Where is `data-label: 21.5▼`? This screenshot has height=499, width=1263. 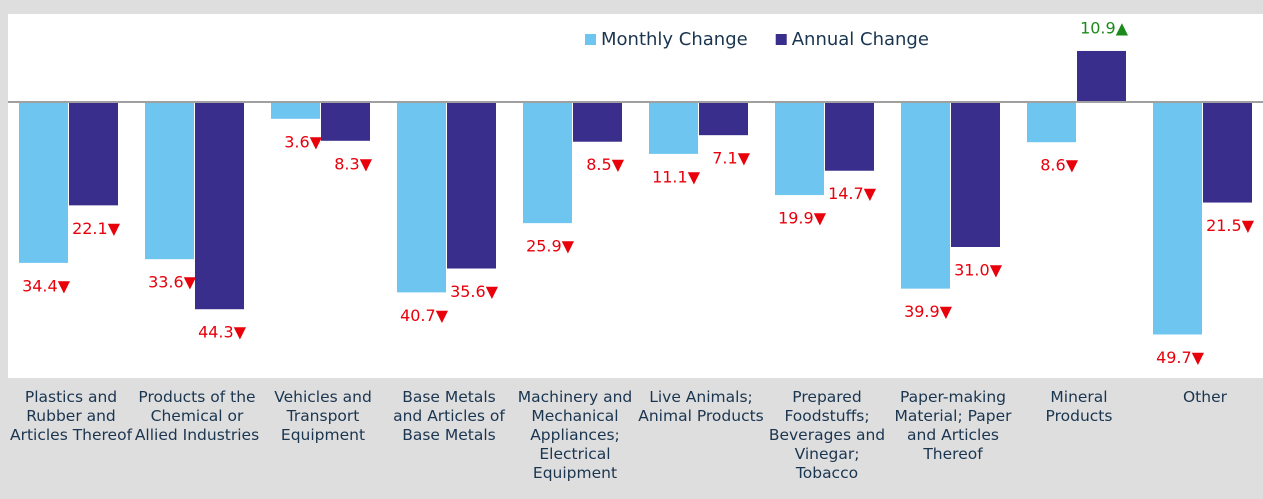
data-label: 21.5▼ is located at coordinates (1230, 225).